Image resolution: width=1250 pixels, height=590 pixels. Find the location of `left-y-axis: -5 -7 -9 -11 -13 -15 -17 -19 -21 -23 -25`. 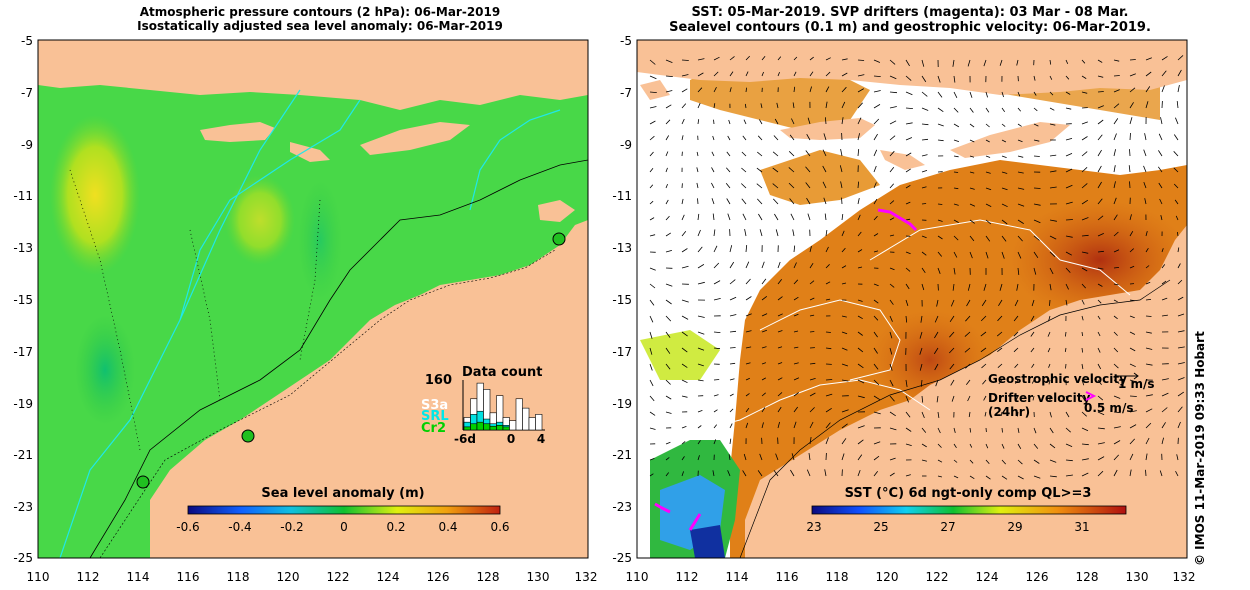

left-y-axis: -5 -7 -9 -11 -13 -15 -17 -19 -21 -23 -25 is located at coordinates (23, 299).